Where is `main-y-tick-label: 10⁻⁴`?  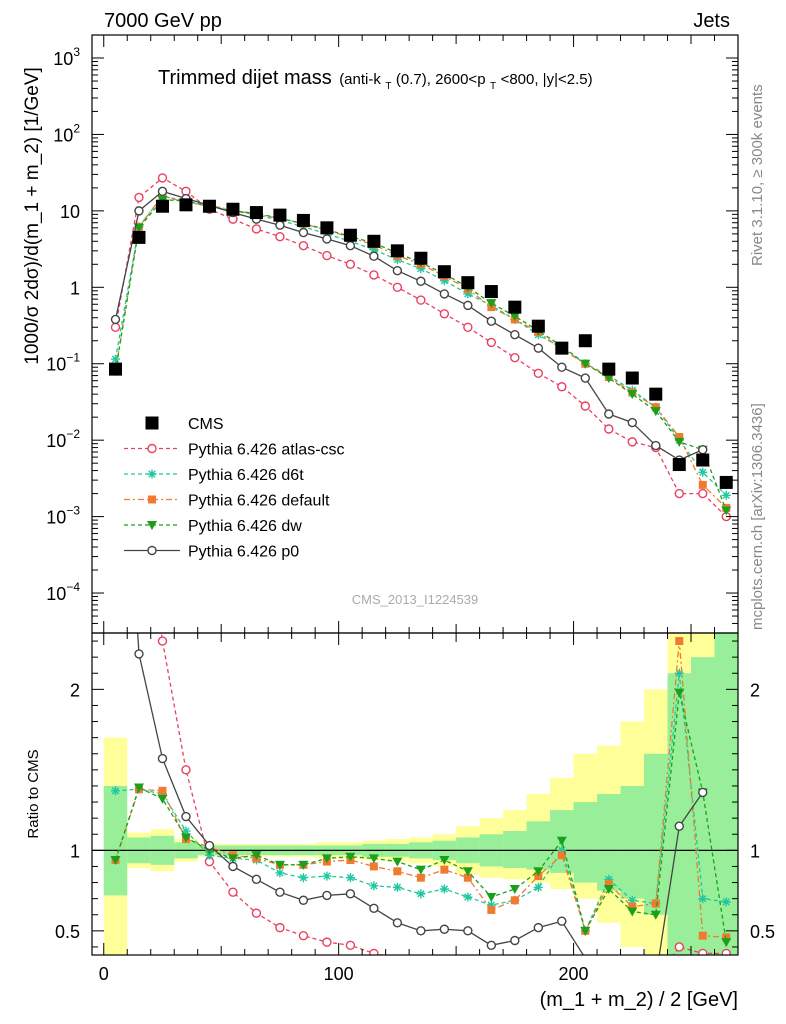 main-y-tick-label: 10⁻⁴ is located at coordinates (63, 592).